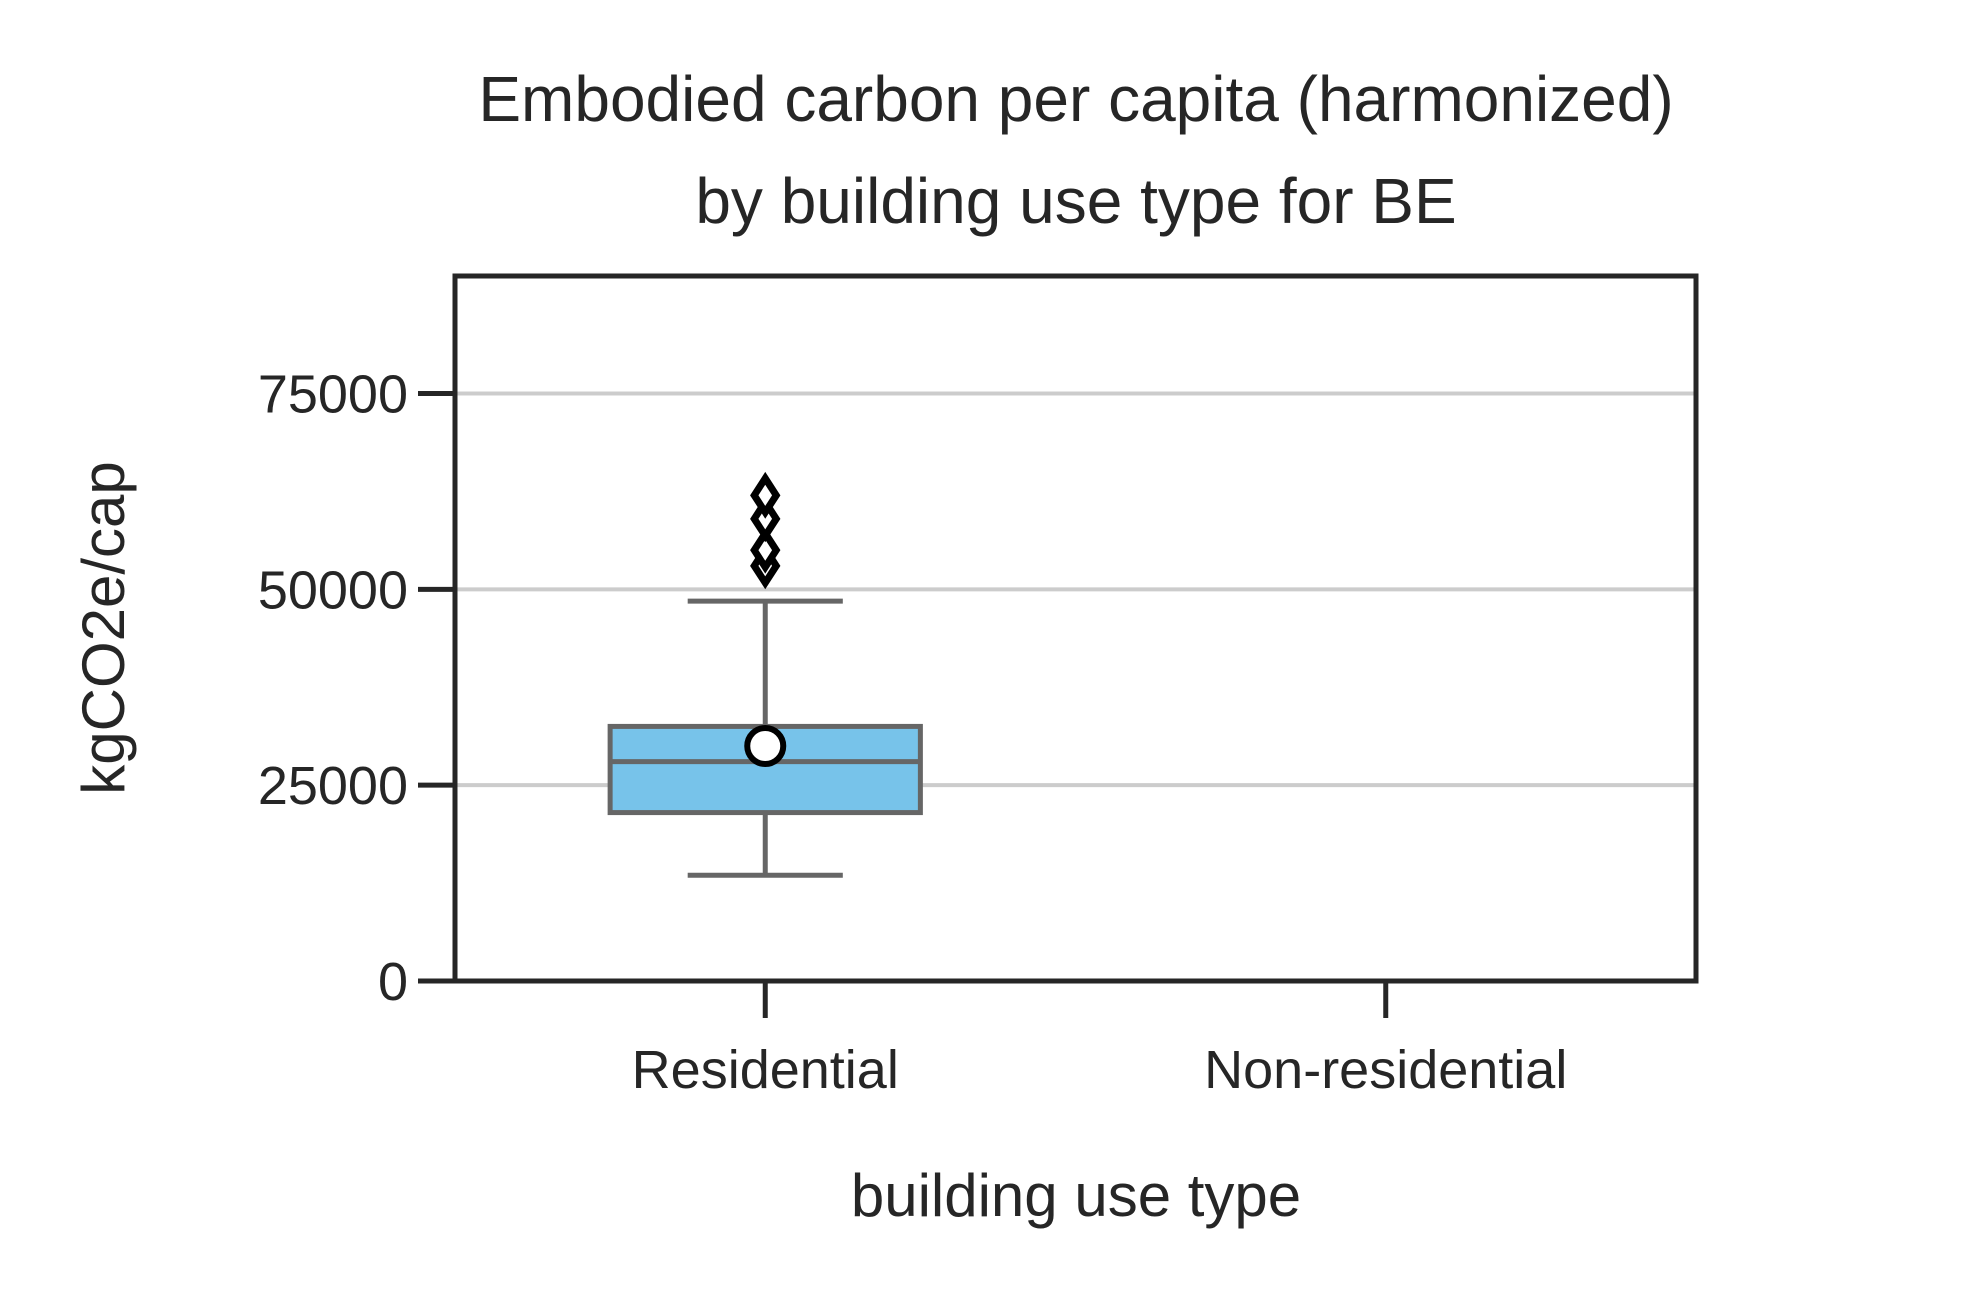 The height and width of the screenshot is (1294, 1987). What do you see at coordinates (765, 746) in the screenshot?
I see `mean-marker-residential` at bounding box center [765, 746].